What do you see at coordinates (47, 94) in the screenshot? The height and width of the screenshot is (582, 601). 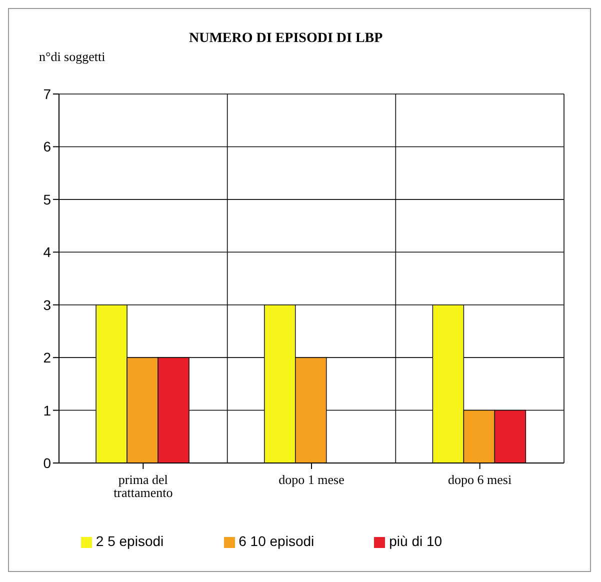 I see `y-tick-label: 7` at bounding box center [47, 94].